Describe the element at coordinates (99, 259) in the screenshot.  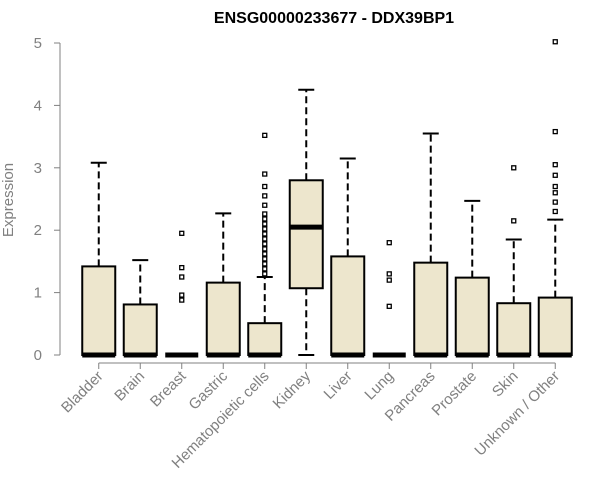
I see `box-bladder` at that location.